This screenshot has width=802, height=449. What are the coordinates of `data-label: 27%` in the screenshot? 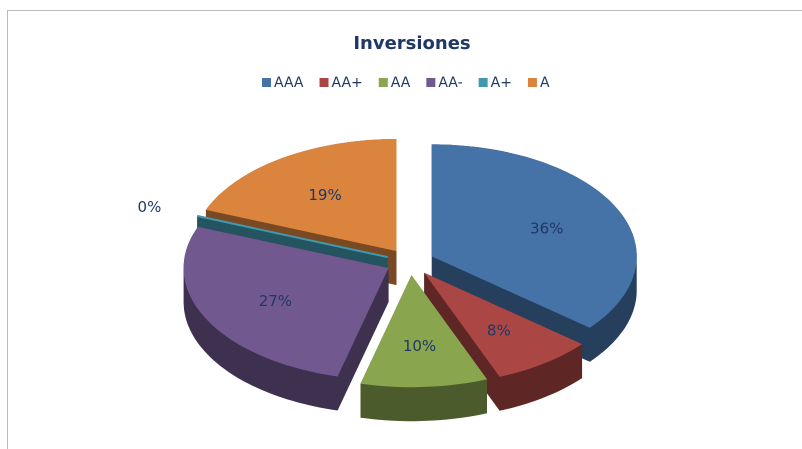 It's located at (275, 301).